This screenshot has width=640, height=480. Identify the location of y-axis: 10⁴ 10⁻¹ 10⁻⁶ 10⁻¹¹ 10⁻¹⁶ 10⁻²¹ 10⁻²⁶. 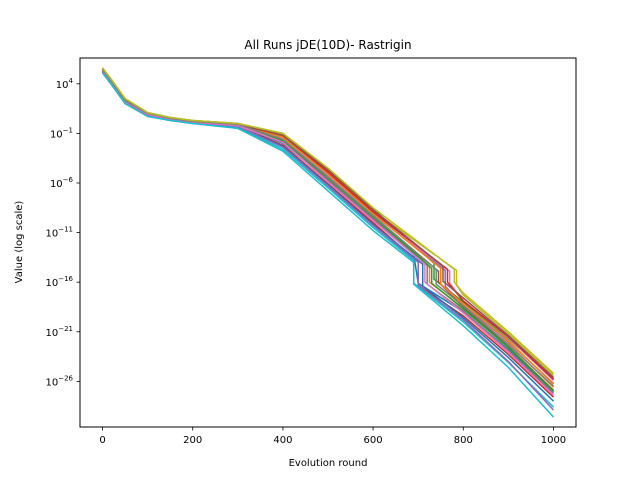
(62, 232).